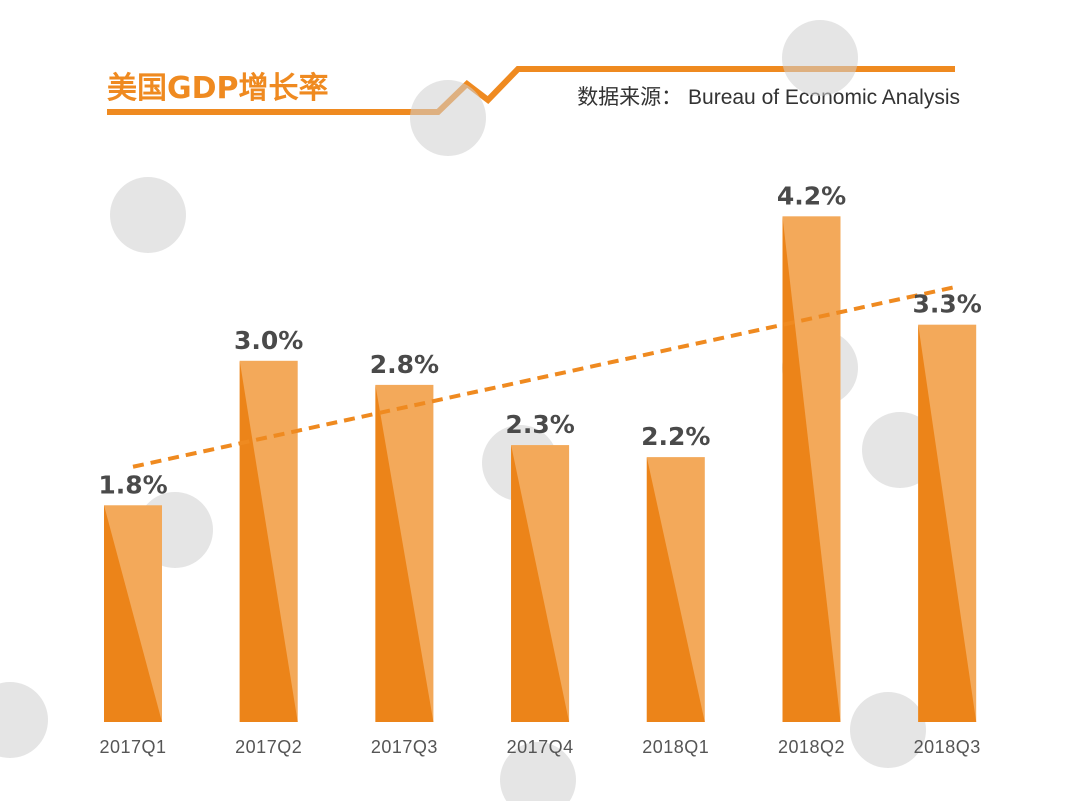 This screenshot has height=801, width=1080. I want to click on header-line, so click(531, 90).